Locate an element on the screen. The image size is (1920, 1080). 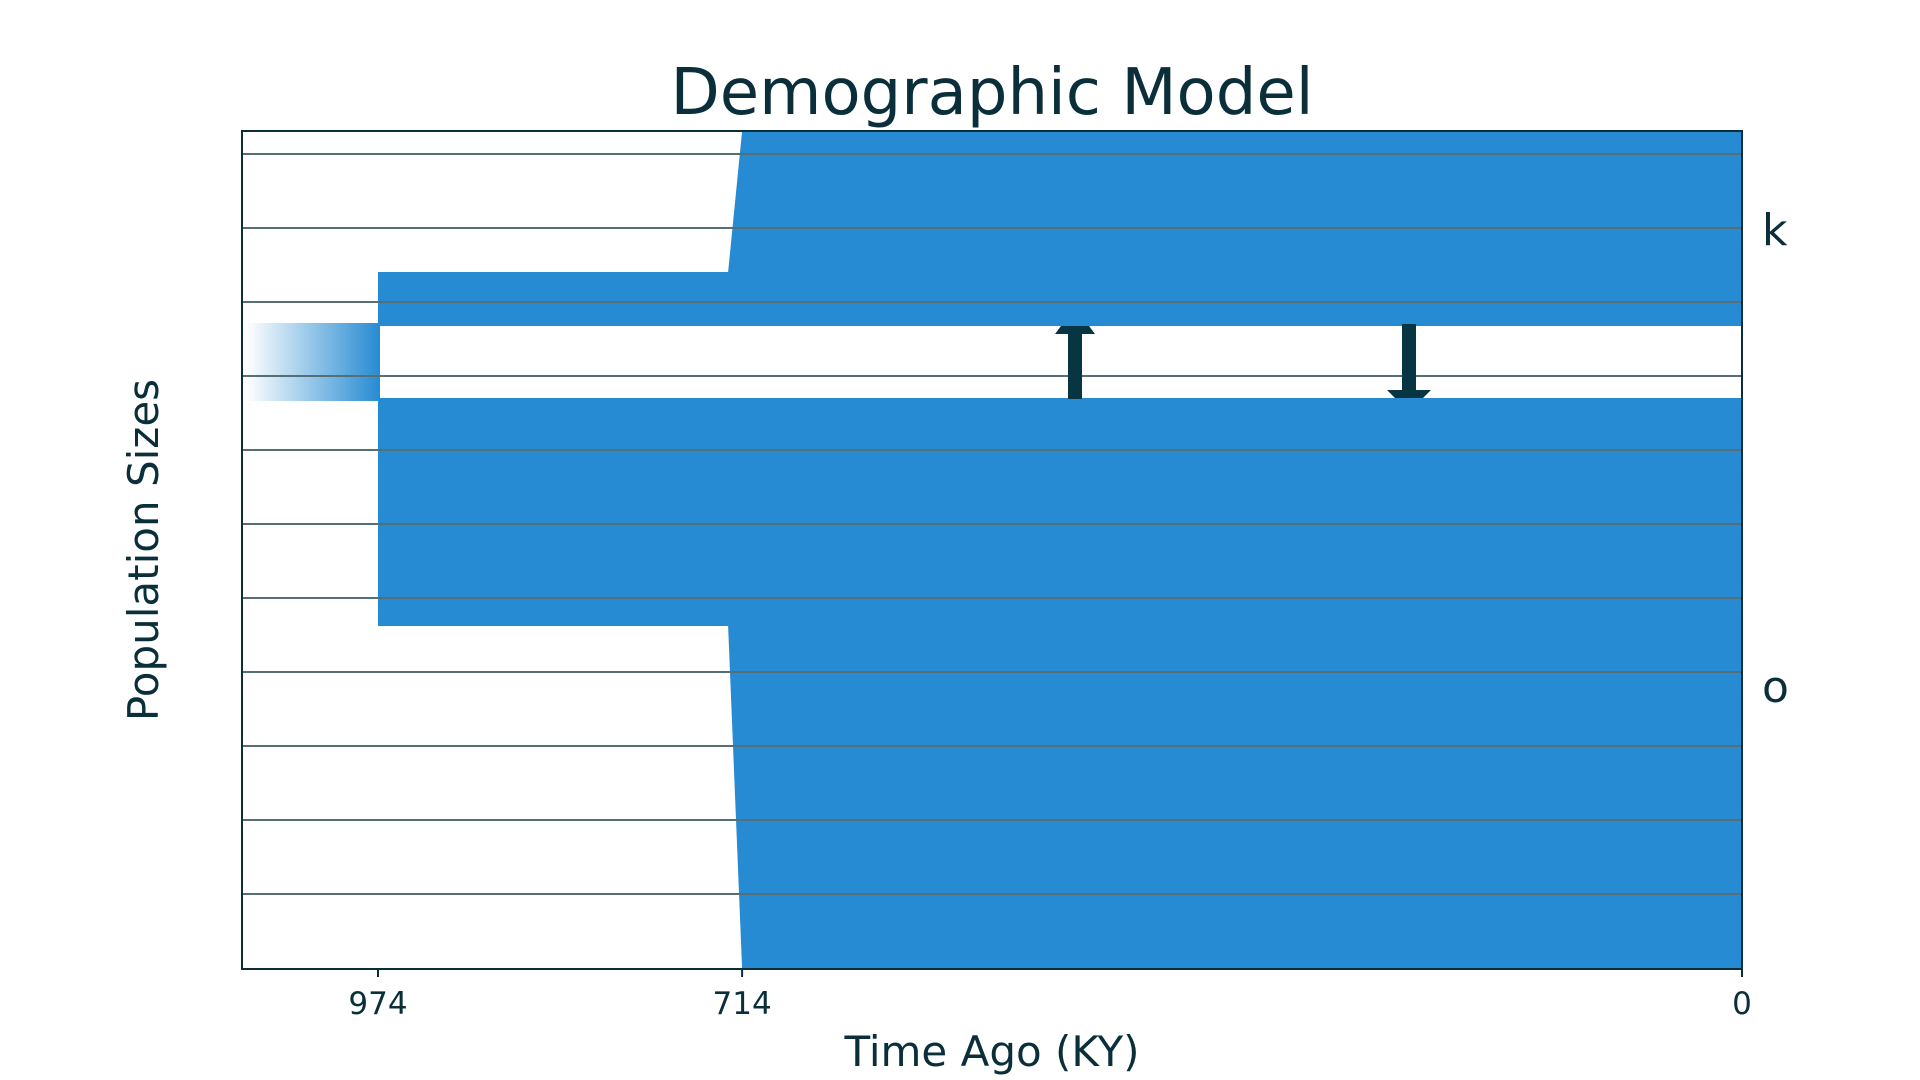
population-label-k: k is located at coordinates (1775, 230).